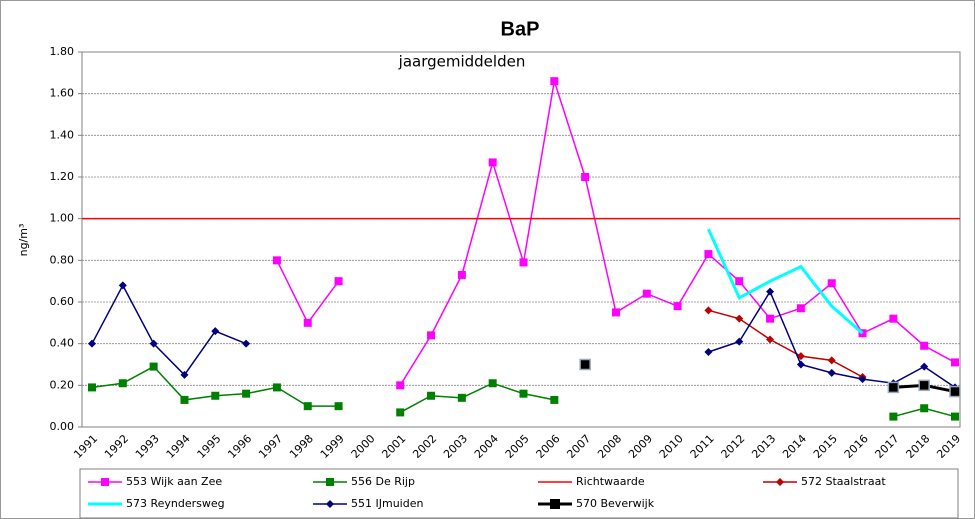 Image resolution: width=975 pixels, height=519 pixels. Describe the element at coordinates (62, 426) in the screenshot. I see `y-tick-label: 0.00` at that location.